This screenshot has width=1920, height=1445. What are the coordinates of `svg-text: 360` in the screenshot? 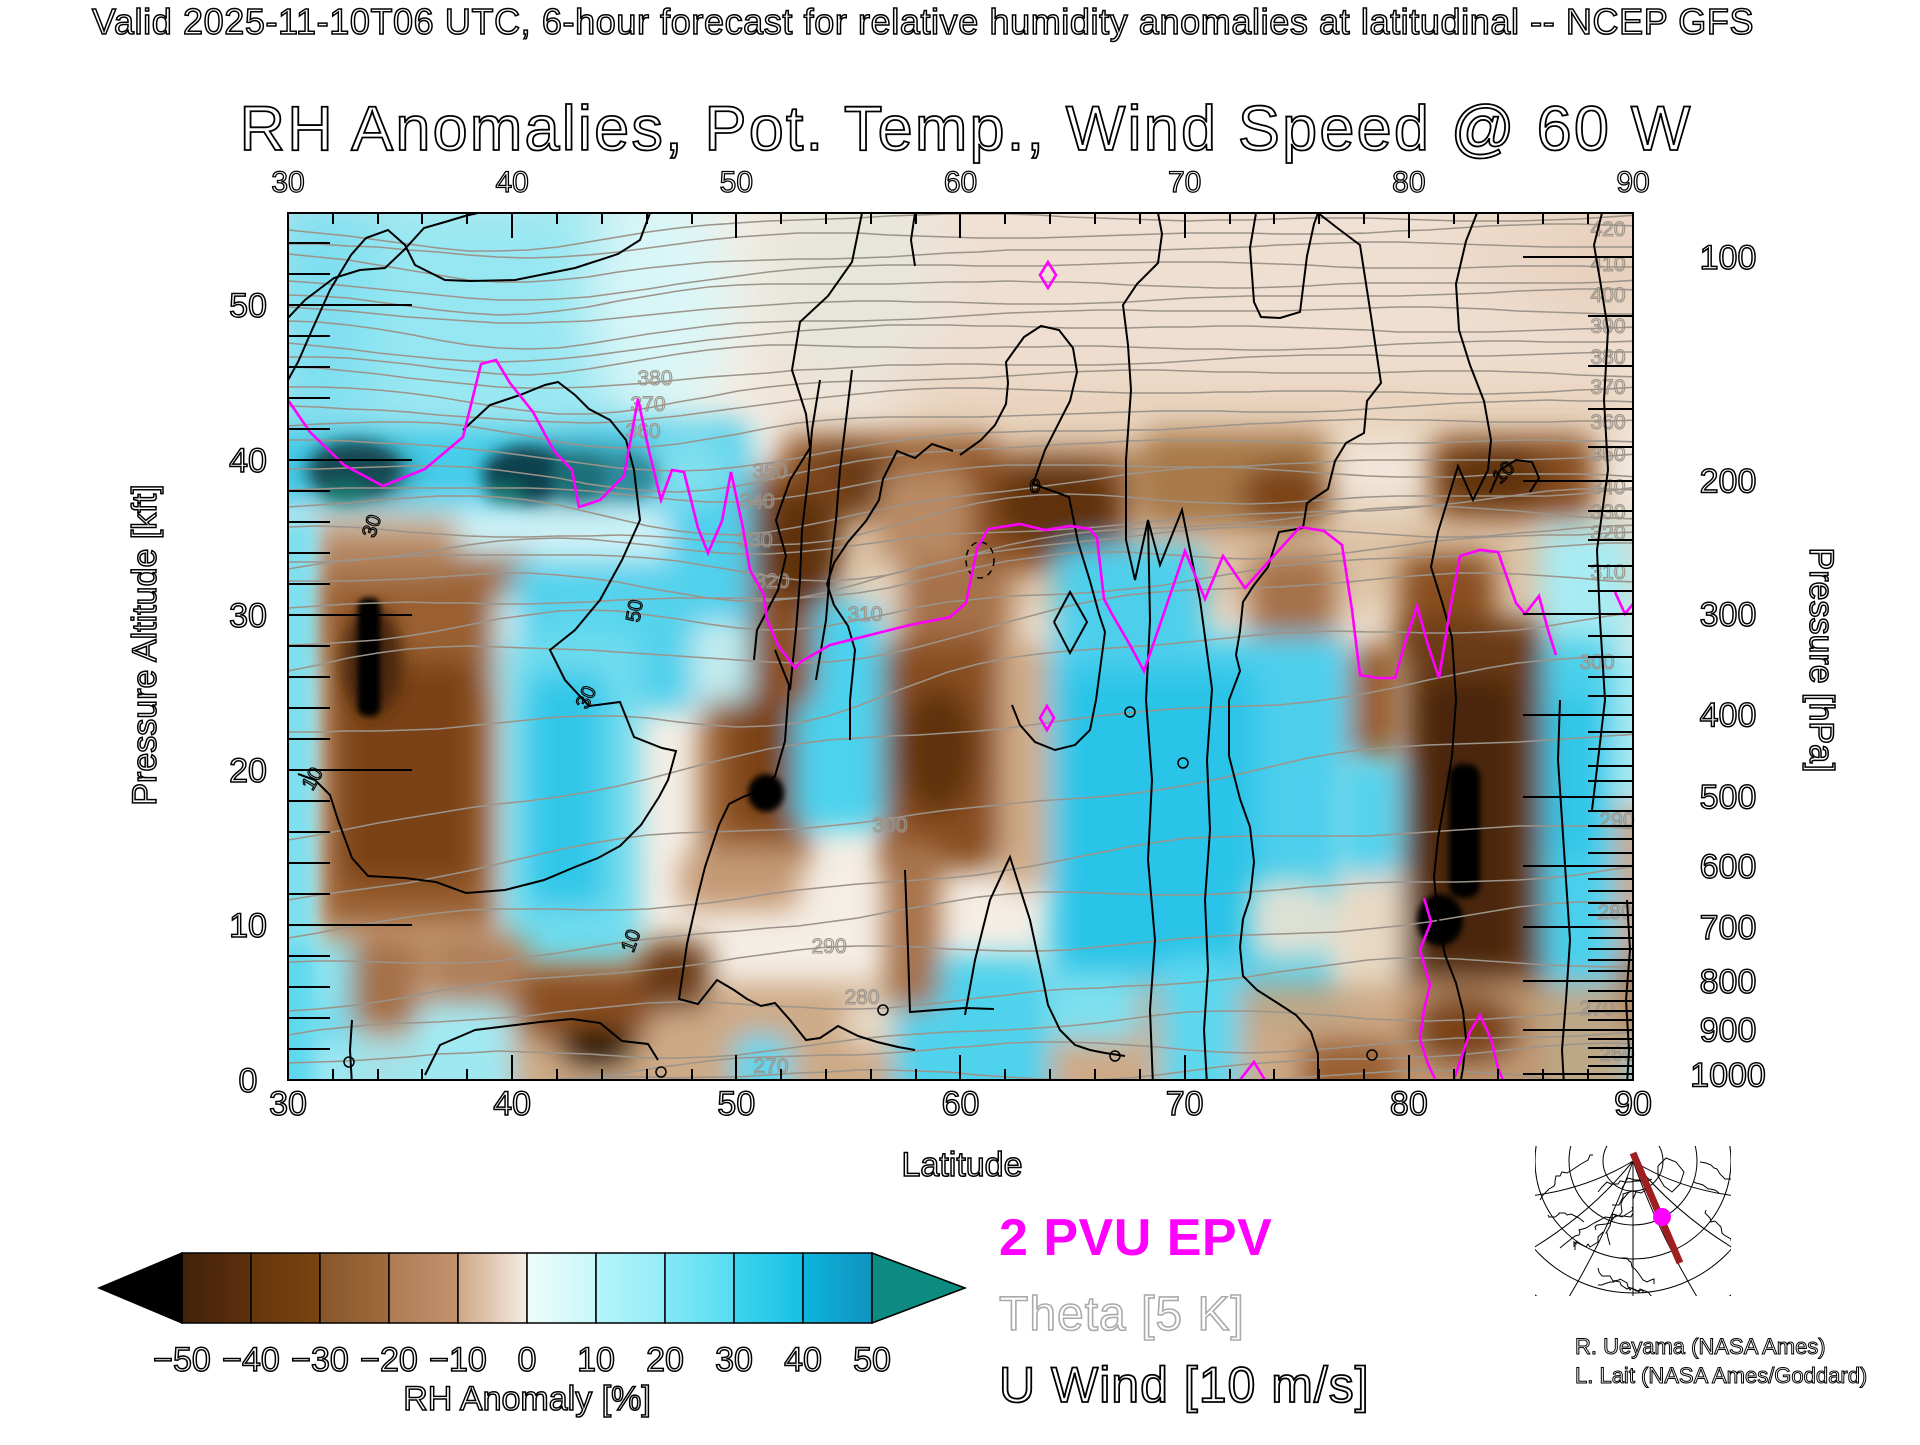 It's located at (1607, 422).